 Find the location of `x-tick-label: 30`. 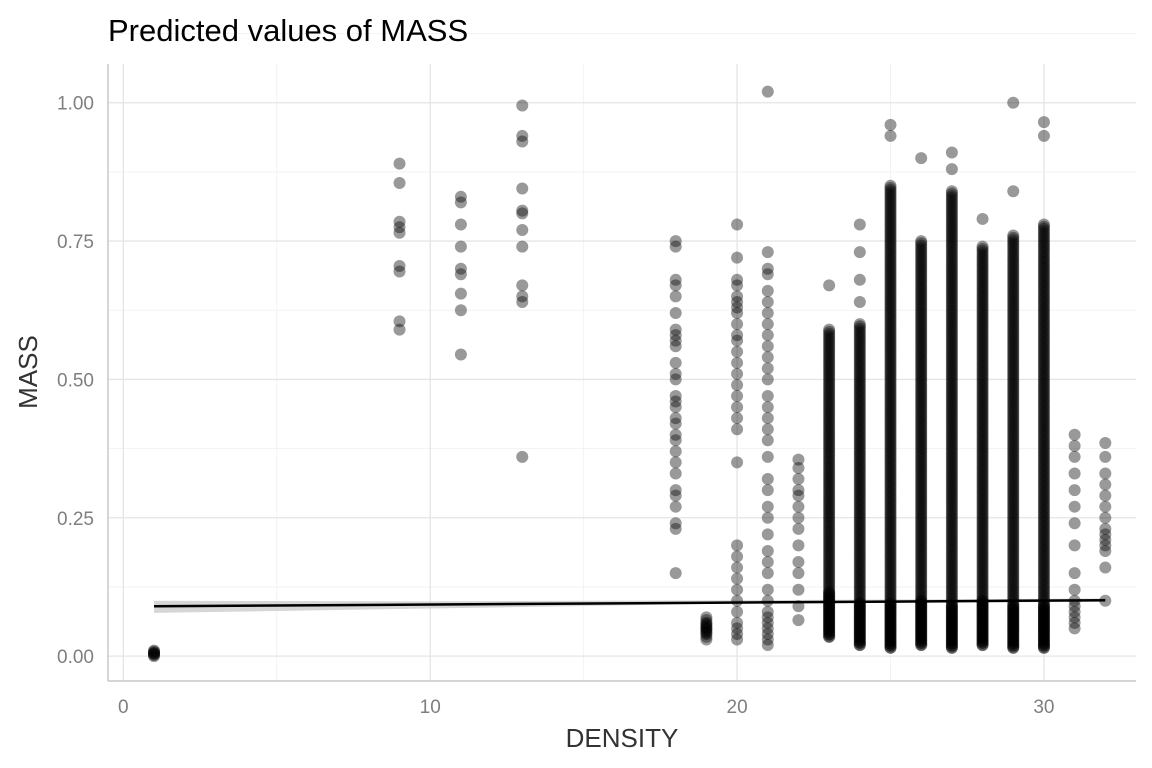

x-tick-label: 30 is located at coordinates (1043, 707).